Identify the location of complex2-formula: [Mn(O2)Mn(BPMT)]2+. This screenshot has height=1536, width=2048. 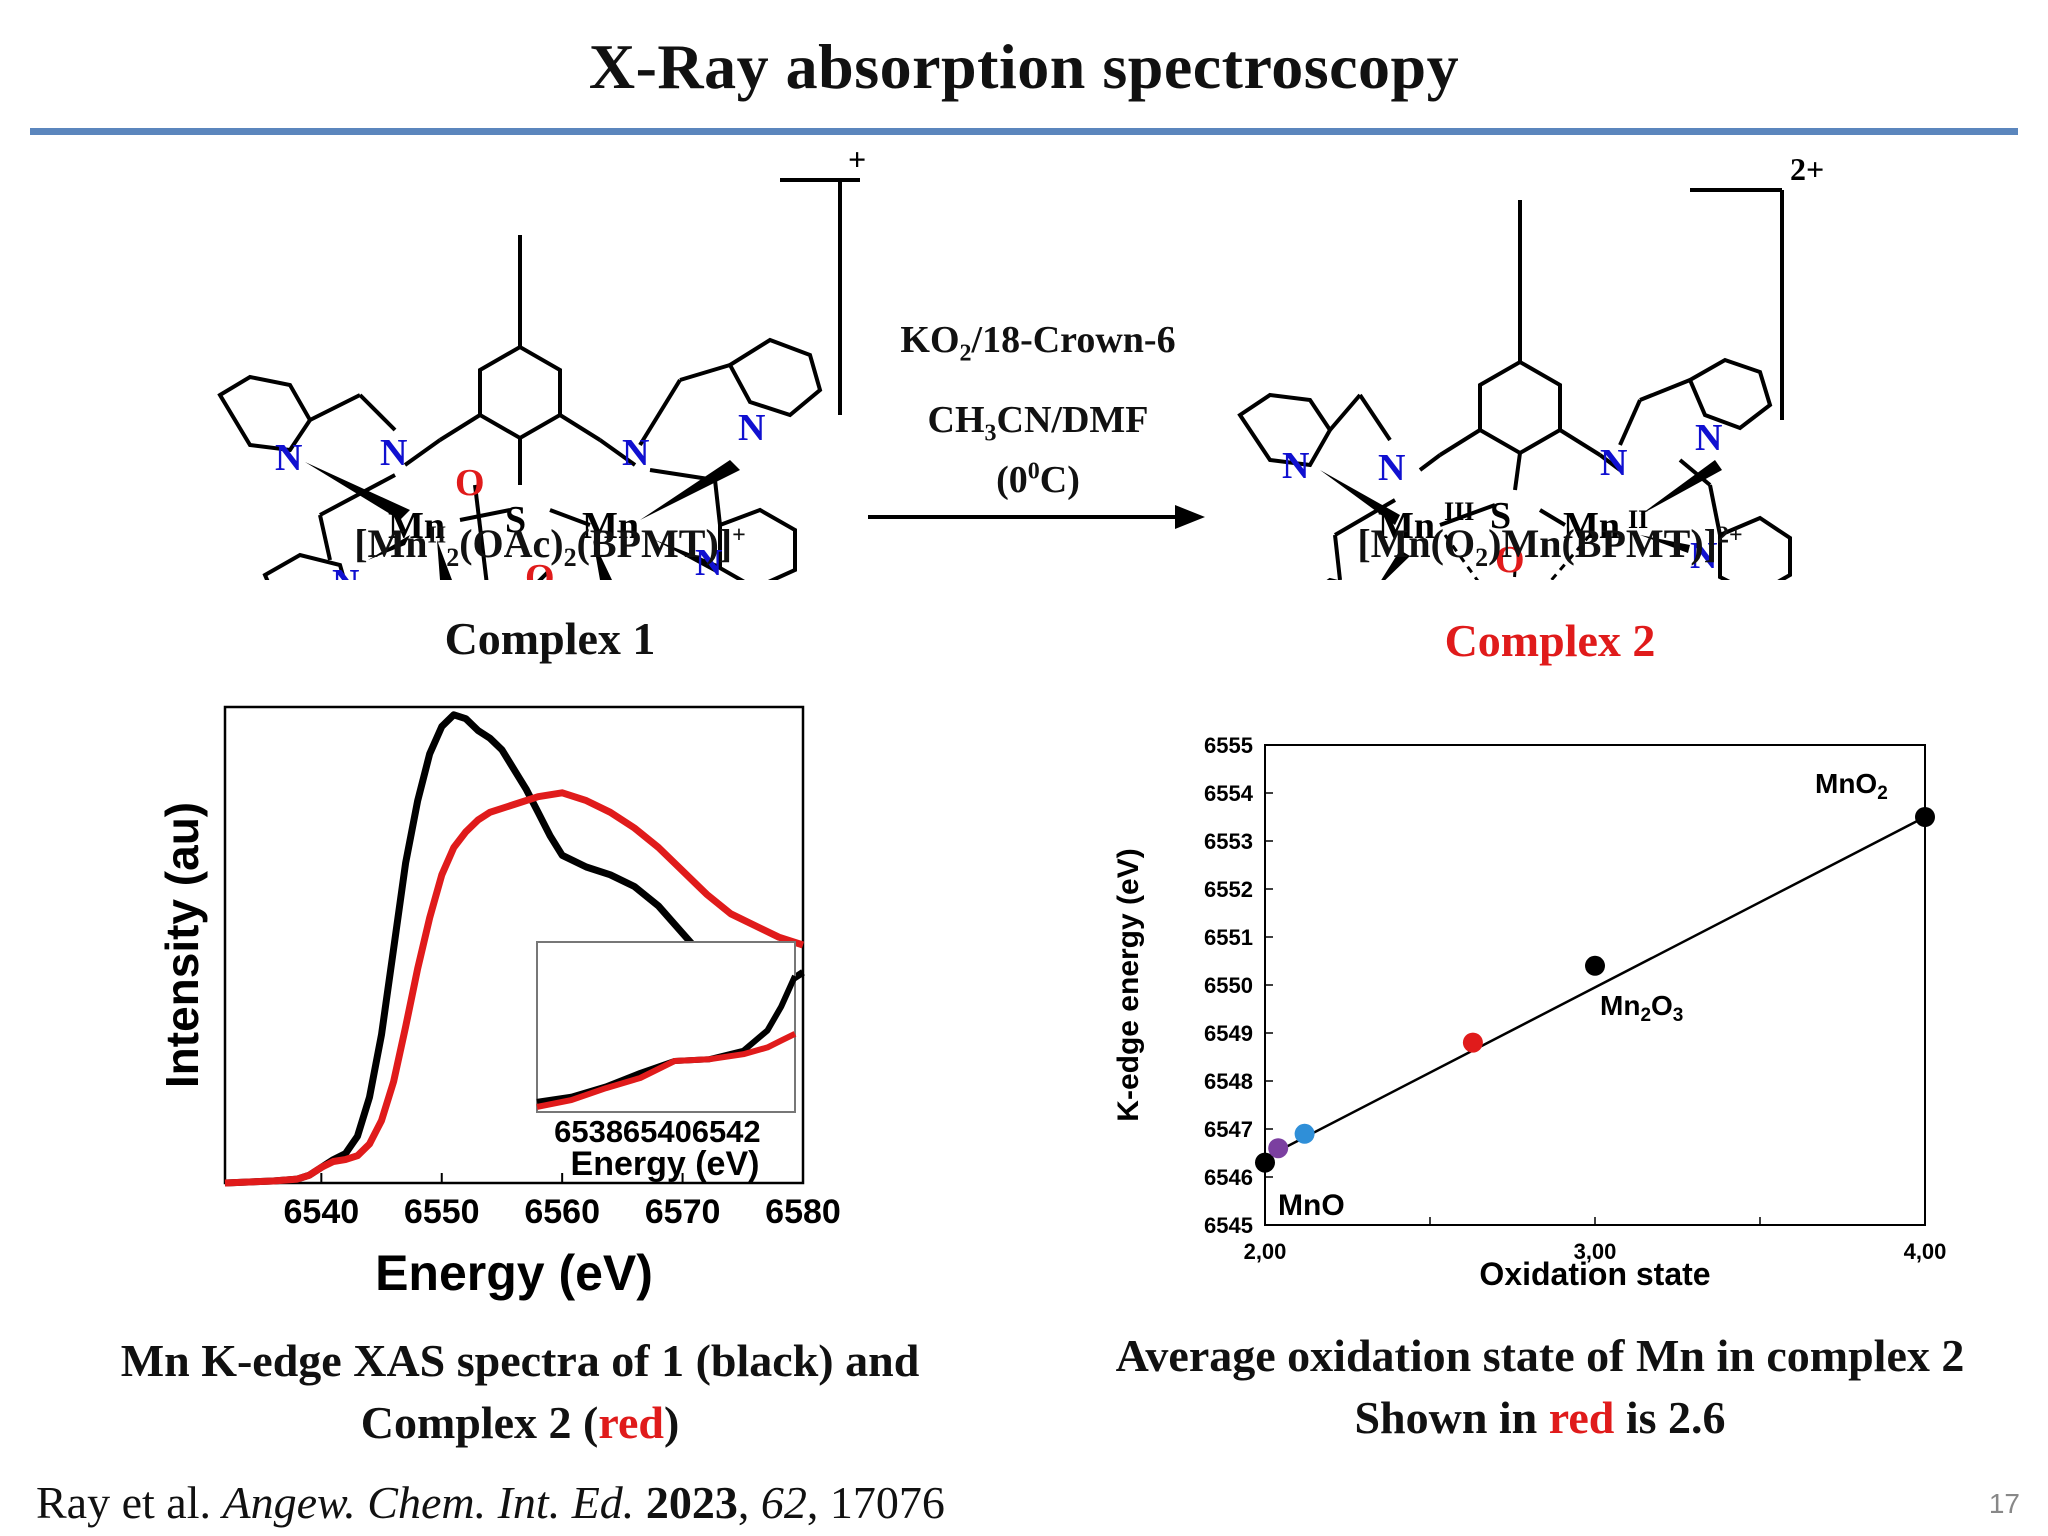
(1550, 546).